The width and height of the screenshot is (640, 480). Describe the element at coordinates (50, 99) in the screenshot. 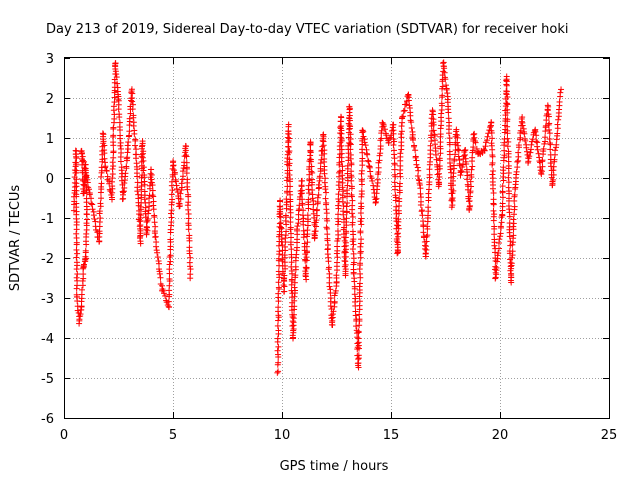

I see `y-tick-label: 2` at that location.